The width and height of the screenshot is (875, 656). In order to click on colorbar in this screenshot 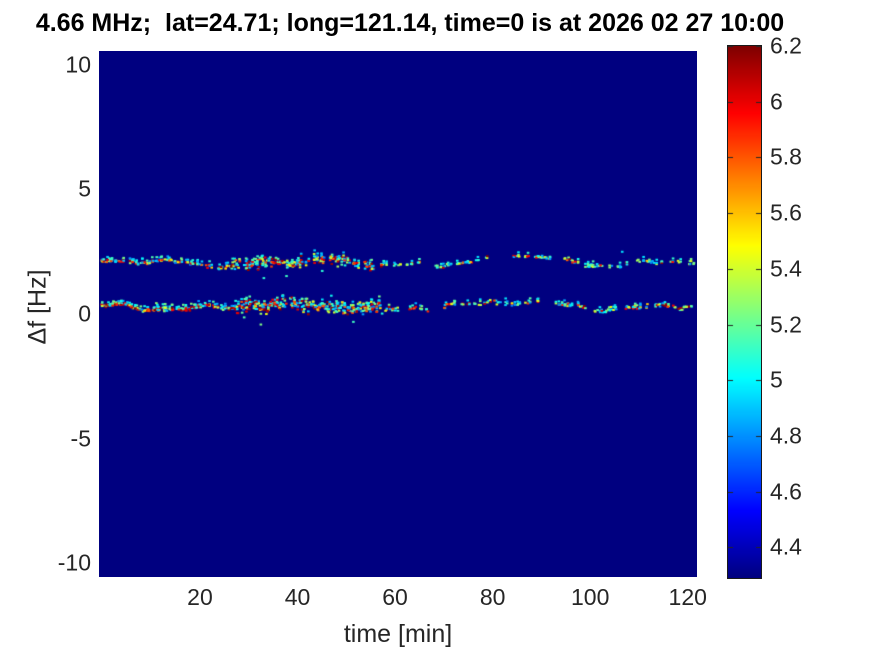, I will do `click(744, 312)`.